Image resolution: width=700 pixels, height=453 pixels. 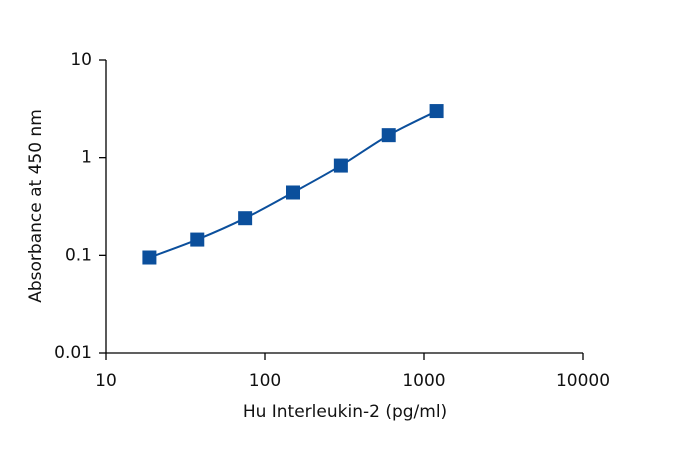 What do you see at coordinates (36, 206) in the screenshot?
I see `y-axis-label: Absorbance at 450 nm` at bounding box center [36, 206].